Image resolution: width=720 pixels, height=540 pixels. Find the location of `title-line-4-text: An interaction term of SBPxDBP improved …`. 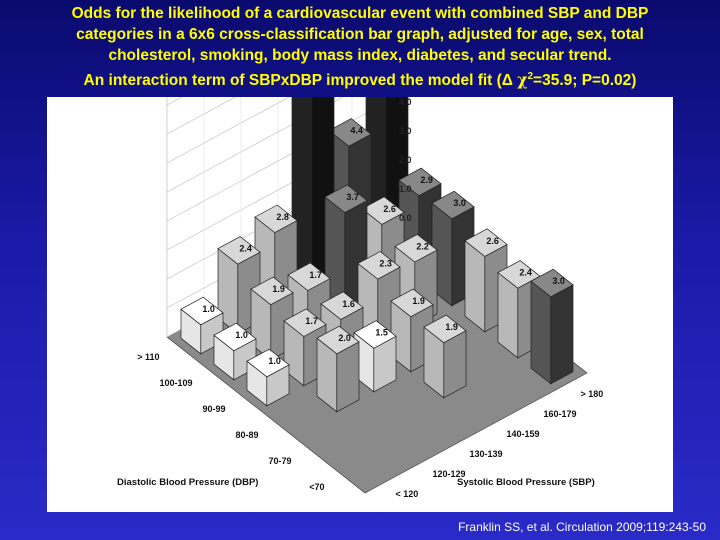

title-line-4-text: An interaction term of SBPxDBP improved … is located at coordinates (300, 81).